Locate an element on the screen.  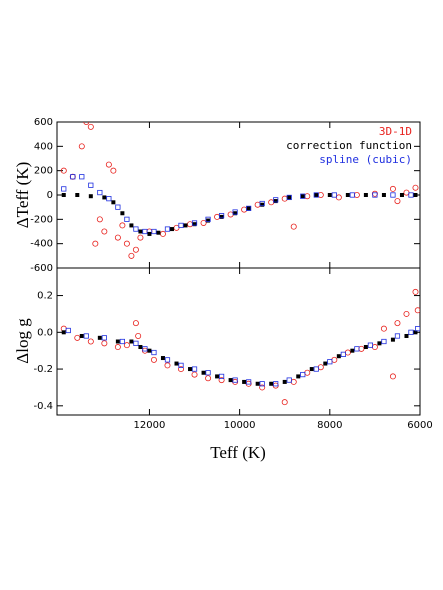
y-tick-label: -600 is located at coordinates (41, 268).